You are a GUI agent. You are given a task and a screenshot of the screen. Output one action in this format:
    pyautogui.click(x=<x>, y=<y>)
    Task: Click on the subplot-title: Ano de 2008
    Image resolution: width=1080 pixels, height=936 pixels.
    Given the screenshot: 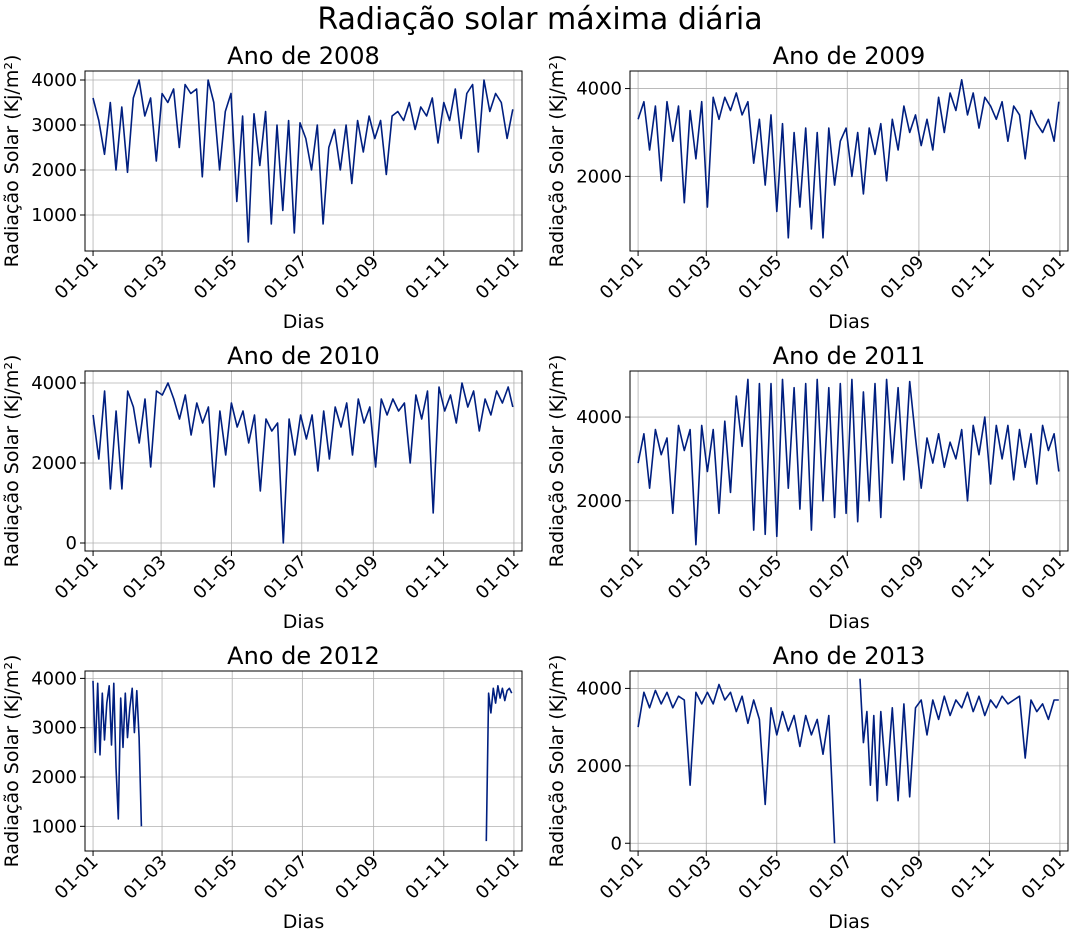 What is the action you would take?
    pyautogui.click(x=303, y=56)
    